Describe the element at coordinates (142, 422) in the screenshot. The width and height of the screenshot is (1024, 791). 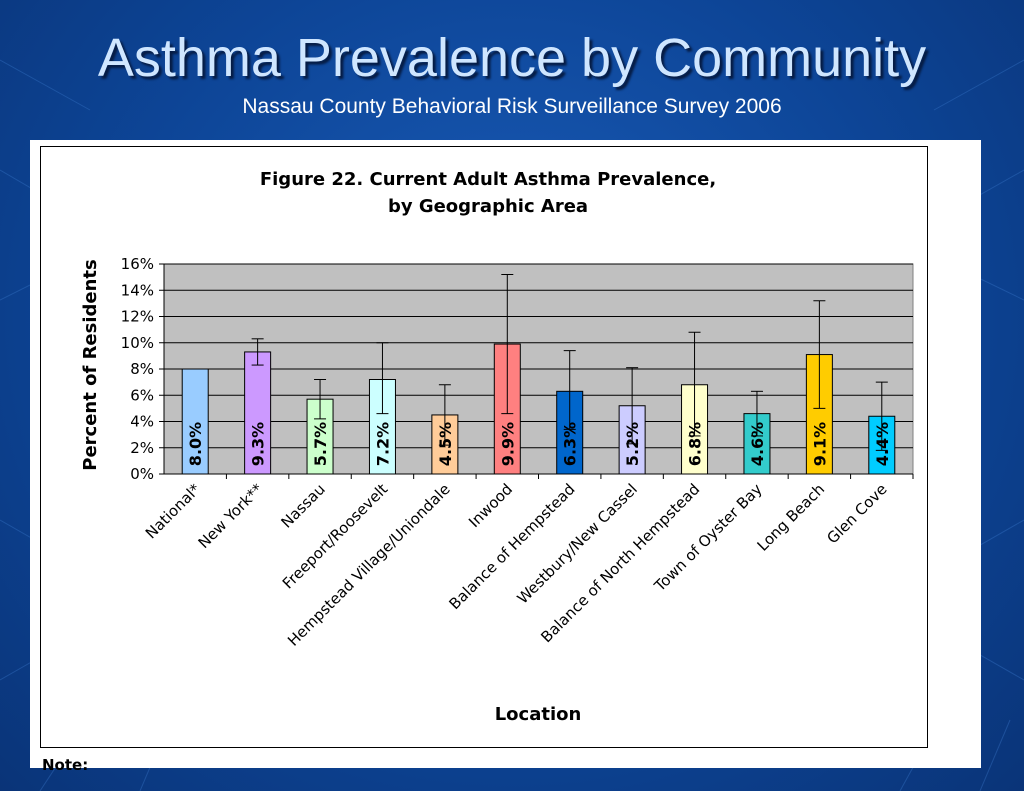
I see `y-tick-label: 4%` at that location.